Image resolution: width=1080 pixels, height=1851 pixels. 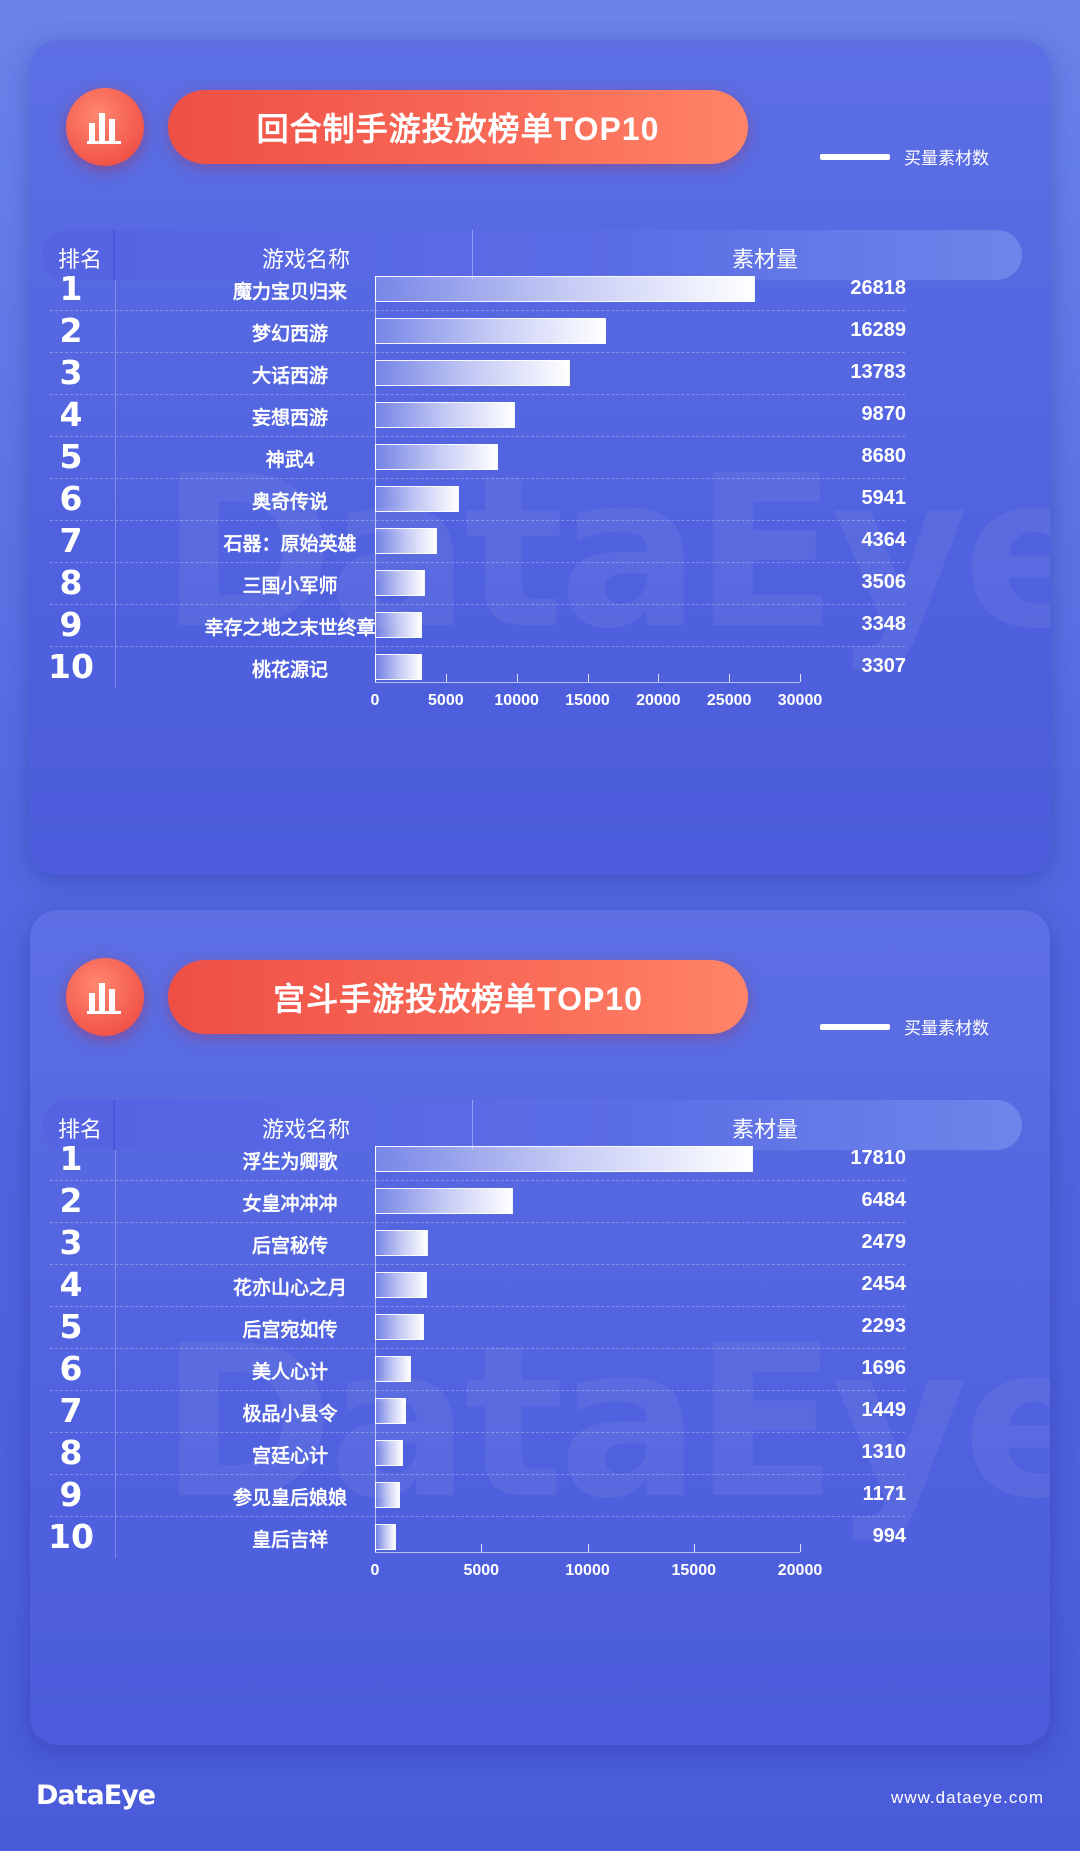 What do you see at coordinates (884, 666) in the screenshot?
I see `data-label: 3307` at bounding box center [884, 666].